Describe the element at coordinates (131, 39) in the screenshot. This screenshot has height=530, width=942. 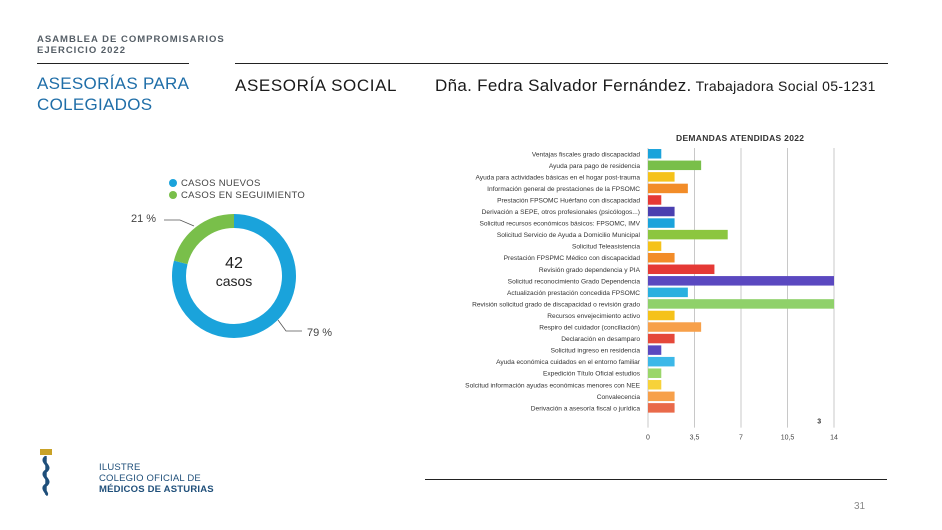
I see `assembly-title: ASAMBLEA DE COMPROMISARIOS` at that location.